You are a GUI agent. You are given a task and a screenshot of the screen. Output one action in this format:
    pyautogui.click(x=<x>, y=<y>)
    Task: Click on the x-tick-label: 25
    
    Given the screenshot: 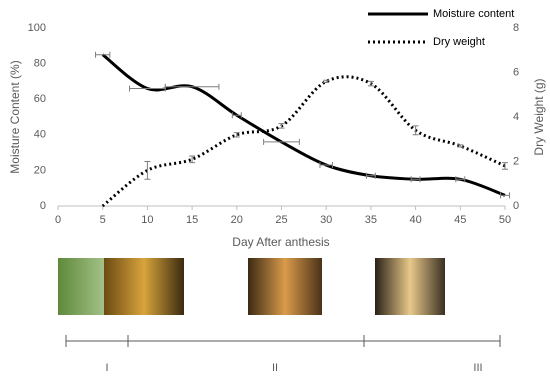 What is the action you would take?
    pyautogui.click(x=281, y=220)
    